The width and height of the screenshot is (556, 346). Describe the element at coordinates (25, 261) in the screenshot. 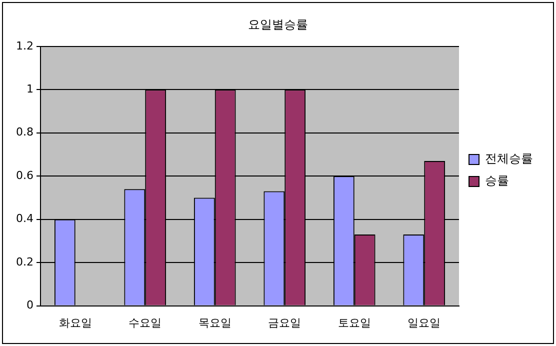

I see `y-tick-label: 0.2` at that location.